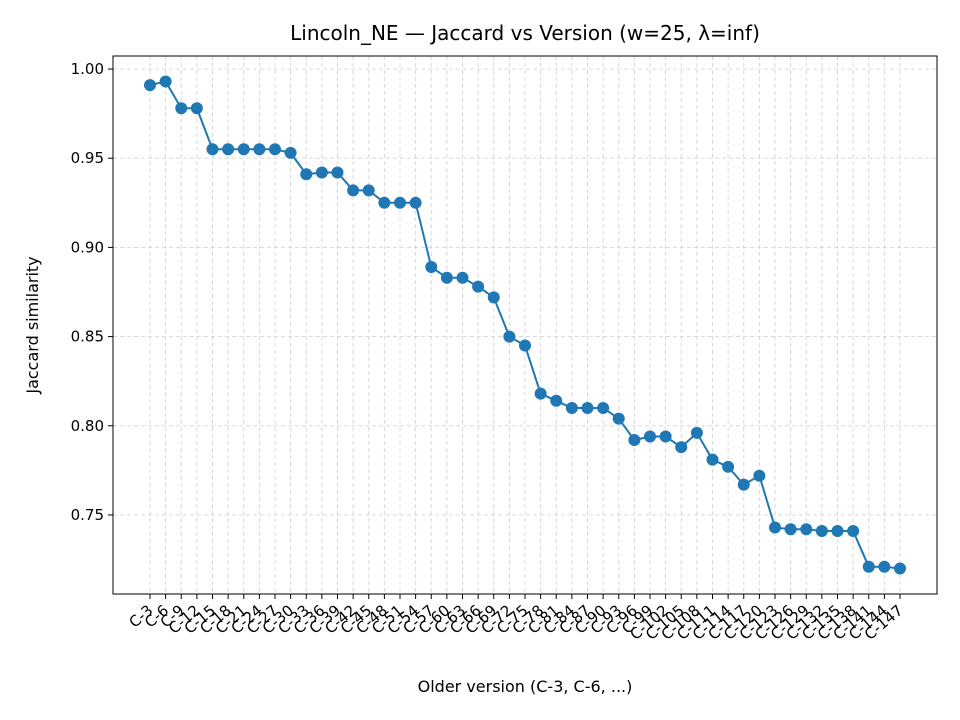  I want to click on y-tick-label: 0.95, so click(87, 158).